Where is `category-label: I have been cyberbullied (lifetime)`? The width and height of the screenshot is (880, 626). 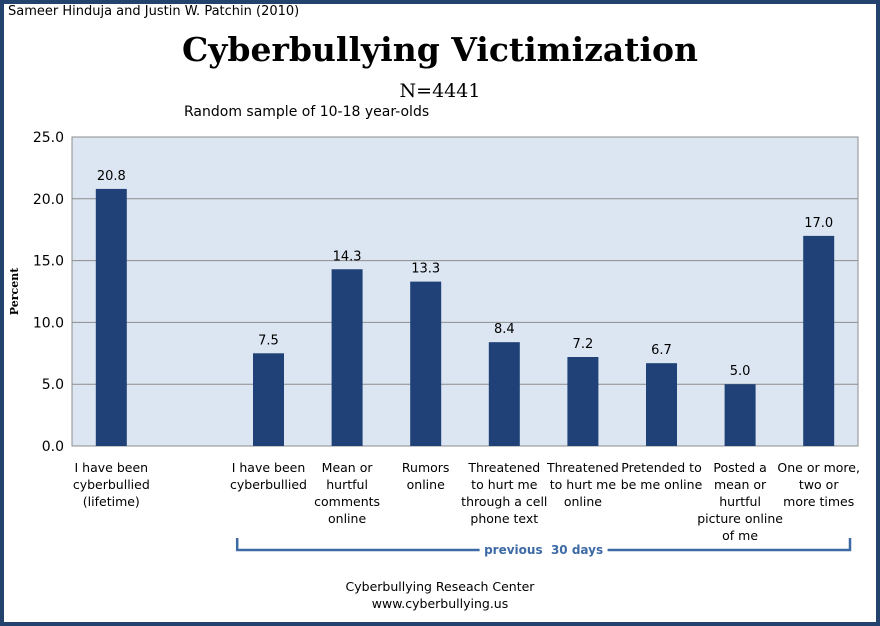 category-label: I have been cyberbullied (lifetime) is located at coordinates (111, 484).